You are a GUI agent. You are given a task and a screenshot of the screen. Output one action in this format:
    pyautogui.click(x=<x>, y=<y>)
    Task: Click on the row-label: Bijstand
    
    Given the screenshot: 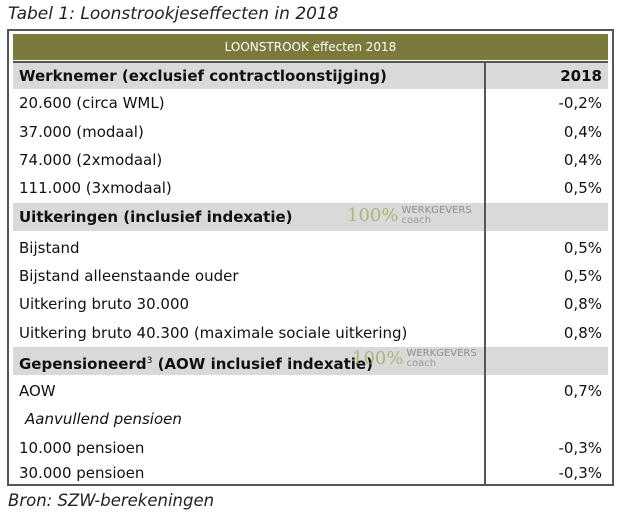 What is the action you would take?
    pyautogui.click(x=49, y=248)
    